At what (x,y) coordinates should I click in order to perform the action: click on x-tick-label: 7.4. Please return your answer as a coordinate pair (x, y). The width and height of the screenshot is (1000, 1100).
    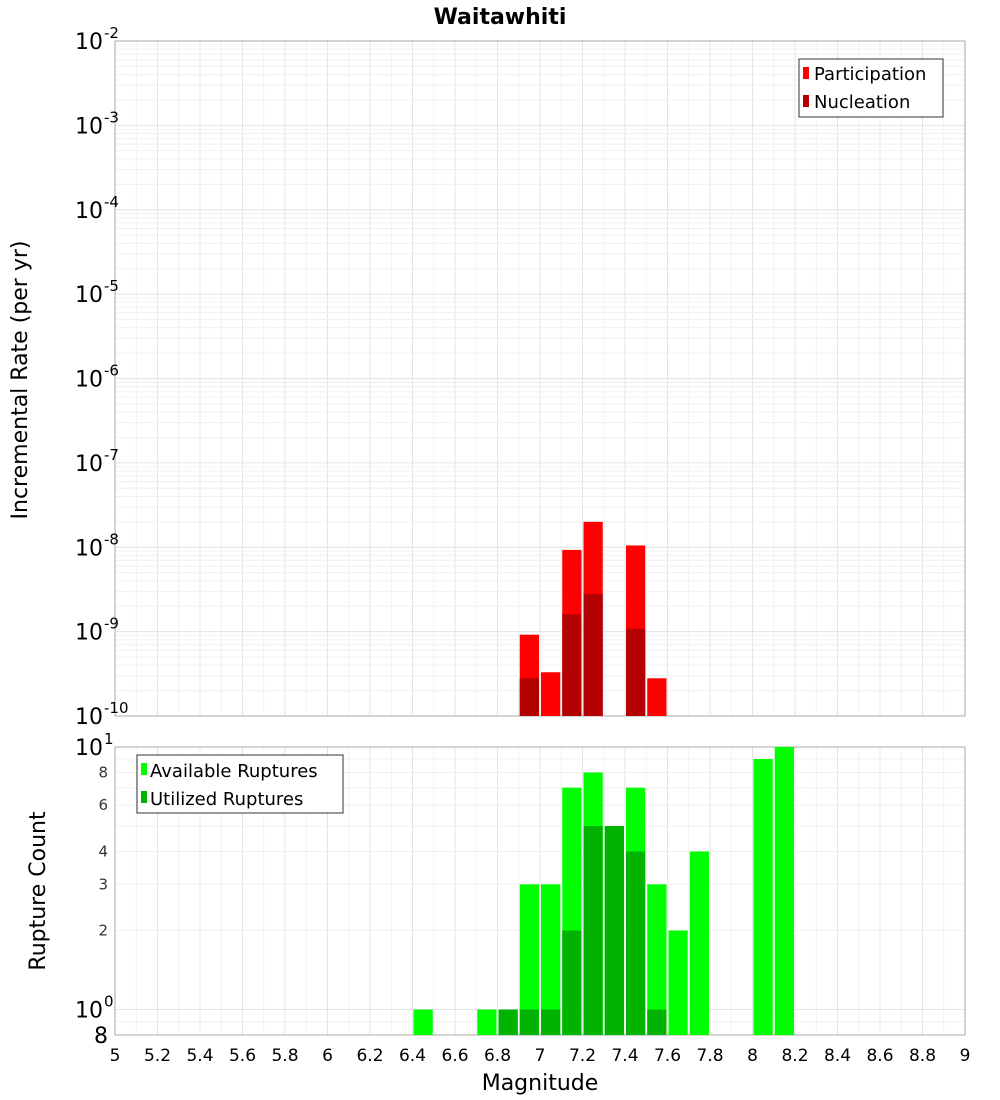
    Looking at the image, I should click on (624, 1056).